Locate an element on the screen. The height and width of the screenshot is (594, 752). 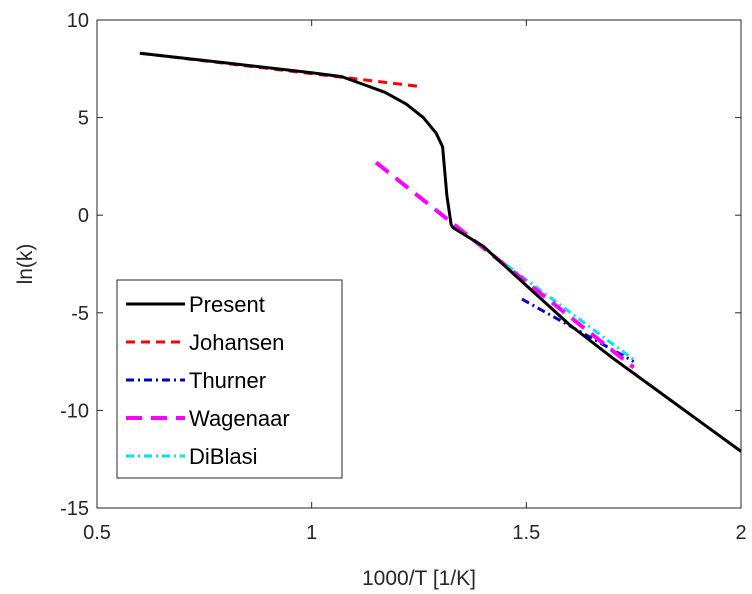
x-tick-label: 0.5 is located at coordinates (97, 533).